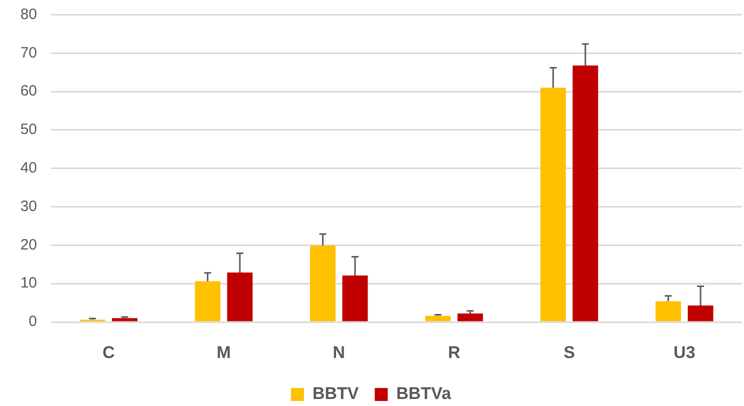 This screenshot has height=406, width=744. I want to click on y-tick-label: 50, so click(28, 129).